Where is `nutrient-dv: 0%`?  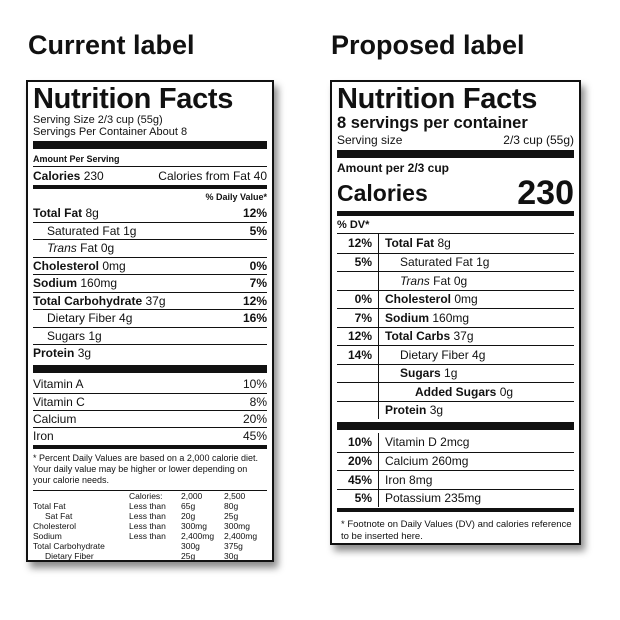
nutrient-dv: 0% is located at coordinates (258, 265).